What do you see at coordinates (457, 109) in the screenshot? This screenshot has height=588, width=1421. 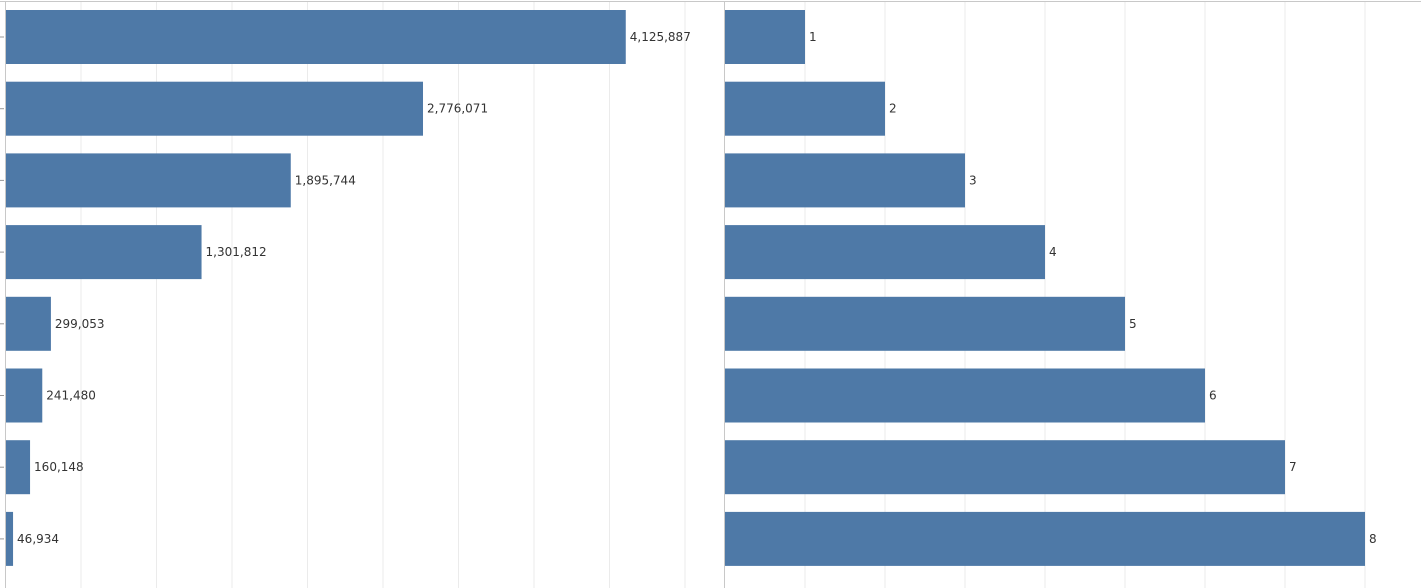 I see `bar-value-label: 2,776,071` at bounding box center [457, 109].